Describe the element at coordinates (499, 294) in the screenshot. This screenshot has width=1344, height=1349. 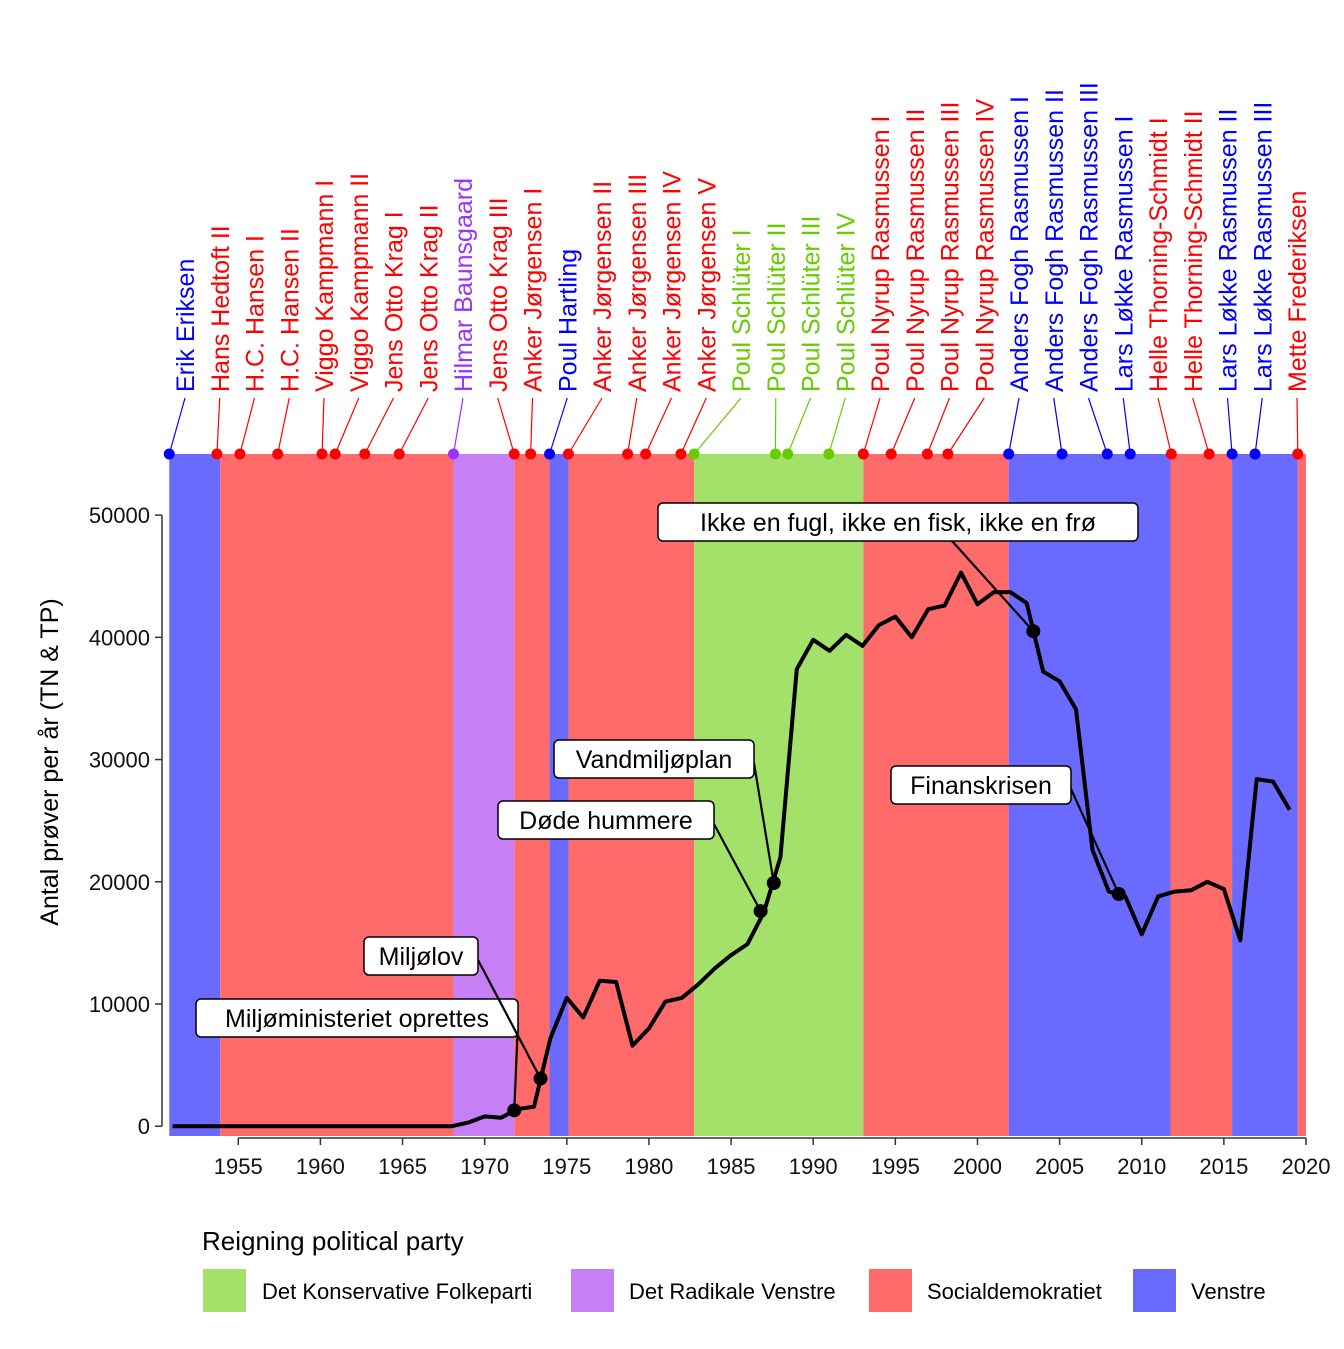
I see `government-label: Jens Otto Krag III` at that location.